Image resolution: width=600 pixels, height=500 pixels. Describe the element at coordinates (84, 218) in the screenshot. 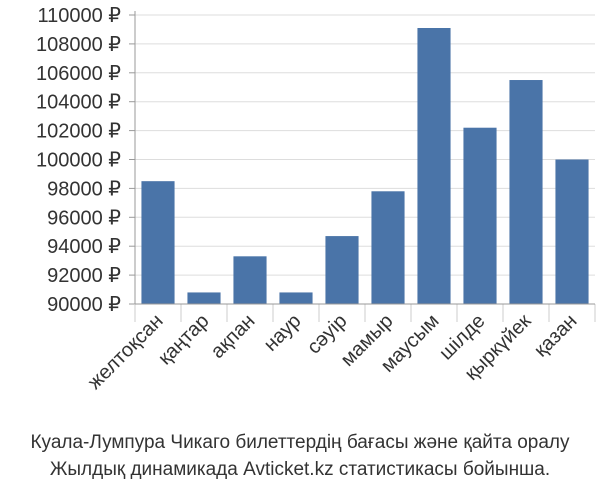

I see `y-tick-label: 96000 ₽` at that location.